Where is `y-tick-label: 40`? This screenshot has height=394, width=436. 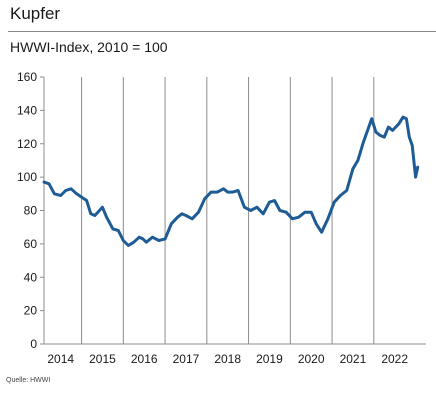 y-tick-label: 40 is located at coordinates (31, 277).